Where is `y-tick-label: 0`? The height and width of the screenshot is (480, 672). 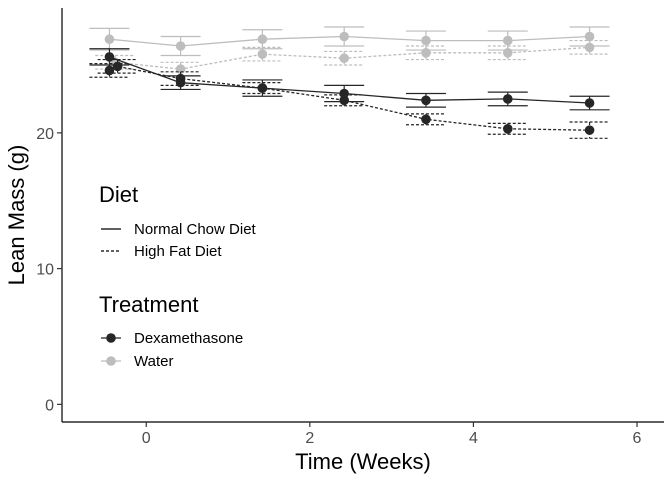
y-tick-label: 0 is located at coordinates (49, 405).